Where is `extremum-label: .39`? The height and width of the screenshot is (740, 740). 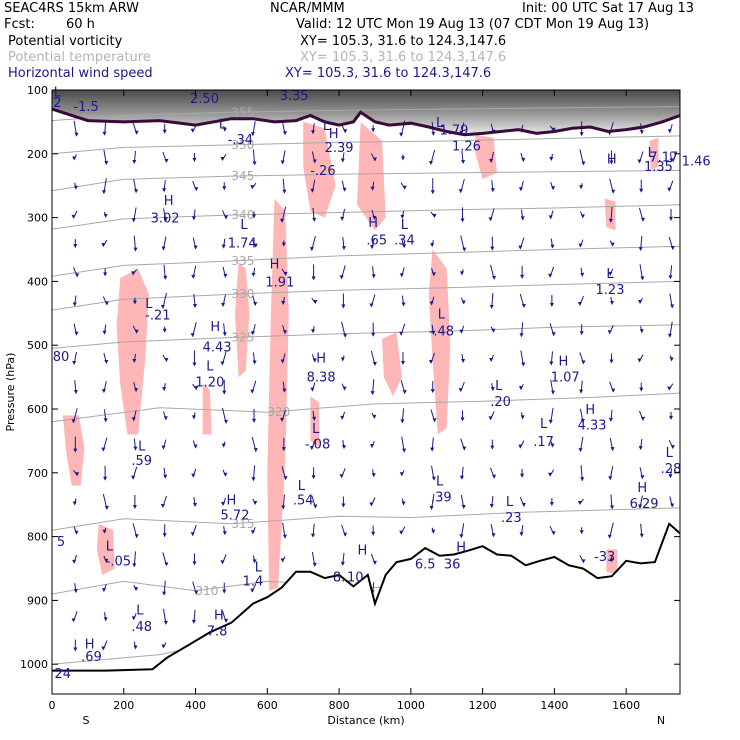 extremum-label: .39 is located at coordinates (441, 498).